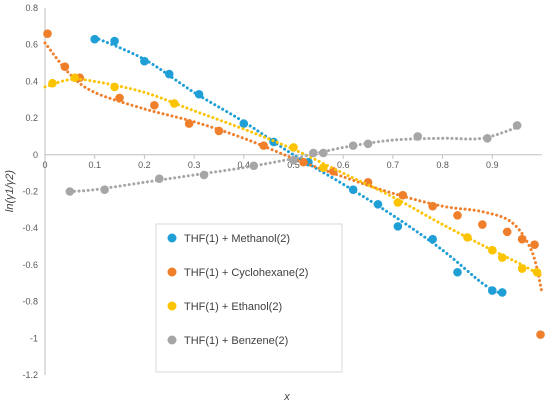 The height and width of the screenshot is (406, 550). What do you see at coordinates (286, 397) in the screenshot?
I see `x-axis-label: x` at bounding box center [286, 397].